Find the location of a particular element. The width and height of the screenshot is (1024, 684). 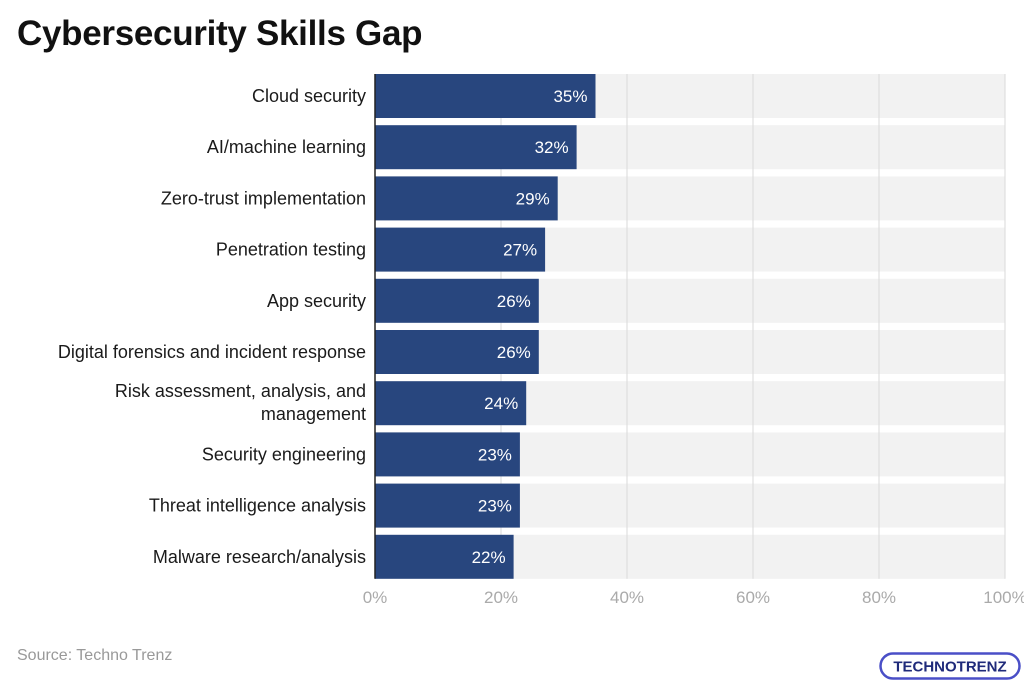

bar-value-label: 29% is located at coordinates (533, 198).